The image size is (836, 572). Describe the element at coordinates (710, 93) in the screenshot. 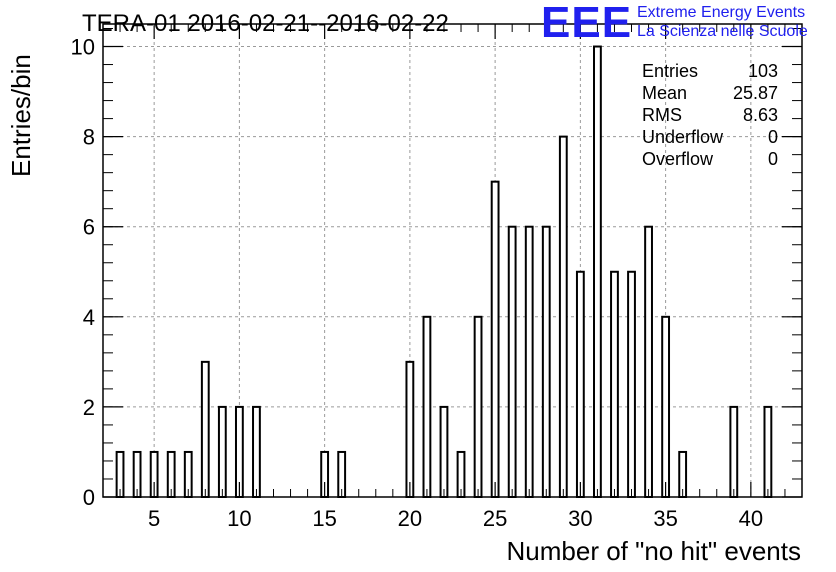

I see `stats-row-mean: Mean 25.87` at that location.